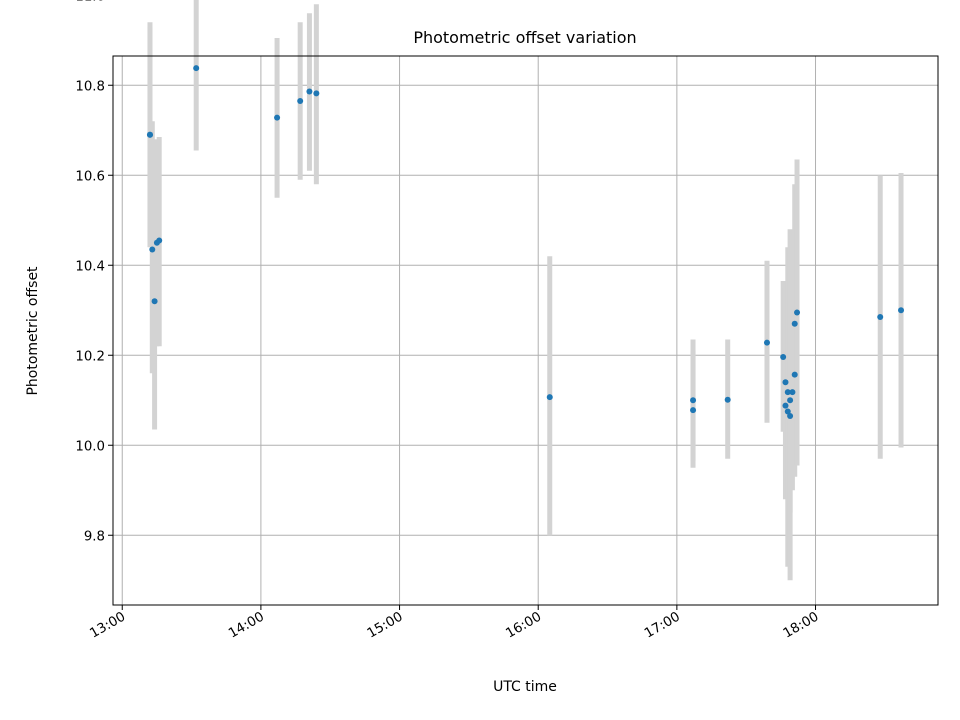  Describe the element at coordinates (90, 2) in the screenshot. I see `y-tick-label: 11.0` at that location.